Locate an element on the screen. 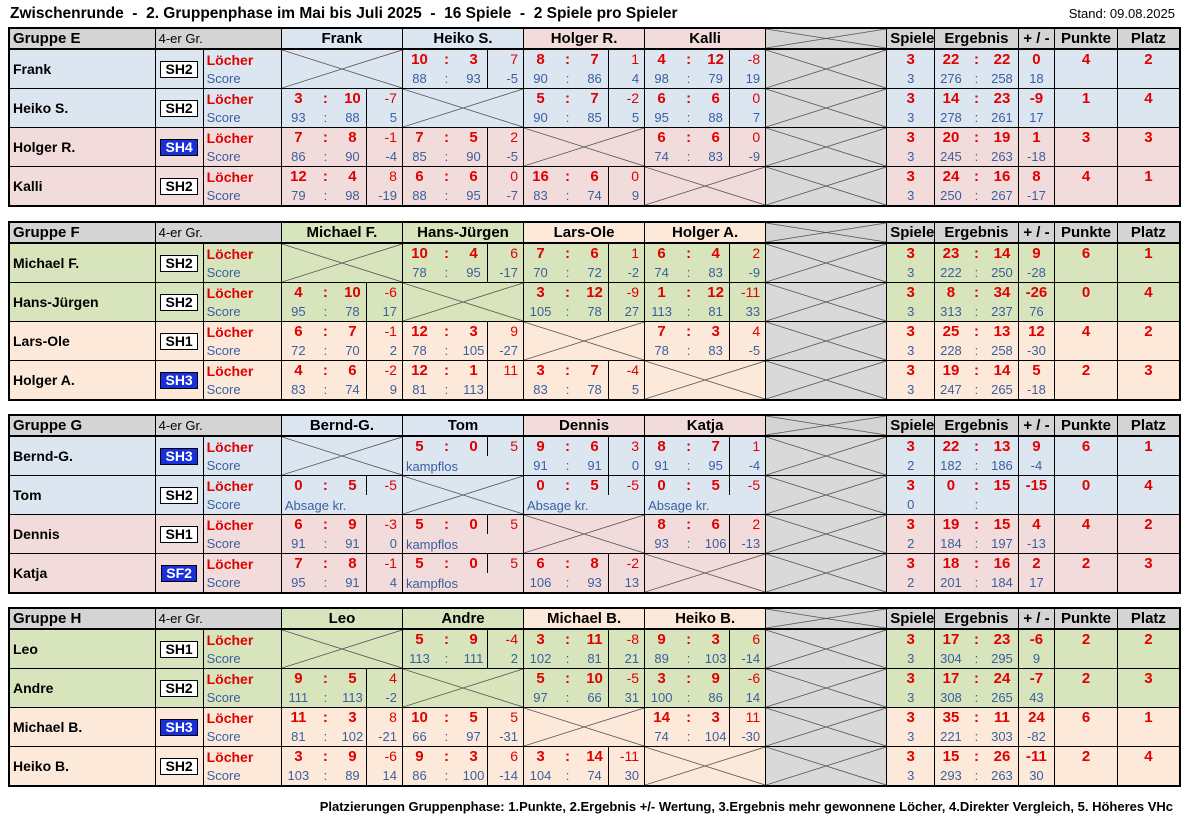  value-diff: 9 is located at coordinates (503, 331).